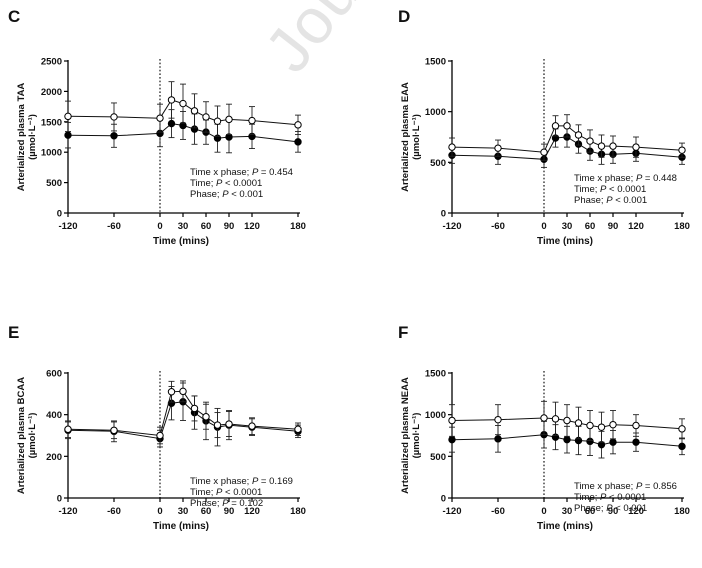 This screenshot has height=568, width=702. I want to click on stat-annotation: Phase; P = 0.102, so click(226, 503).